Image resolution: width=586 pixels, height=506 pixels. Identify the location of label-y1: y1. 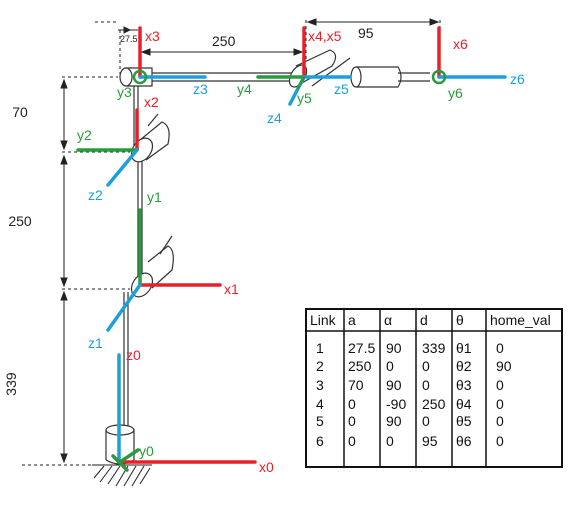
(154, 197).